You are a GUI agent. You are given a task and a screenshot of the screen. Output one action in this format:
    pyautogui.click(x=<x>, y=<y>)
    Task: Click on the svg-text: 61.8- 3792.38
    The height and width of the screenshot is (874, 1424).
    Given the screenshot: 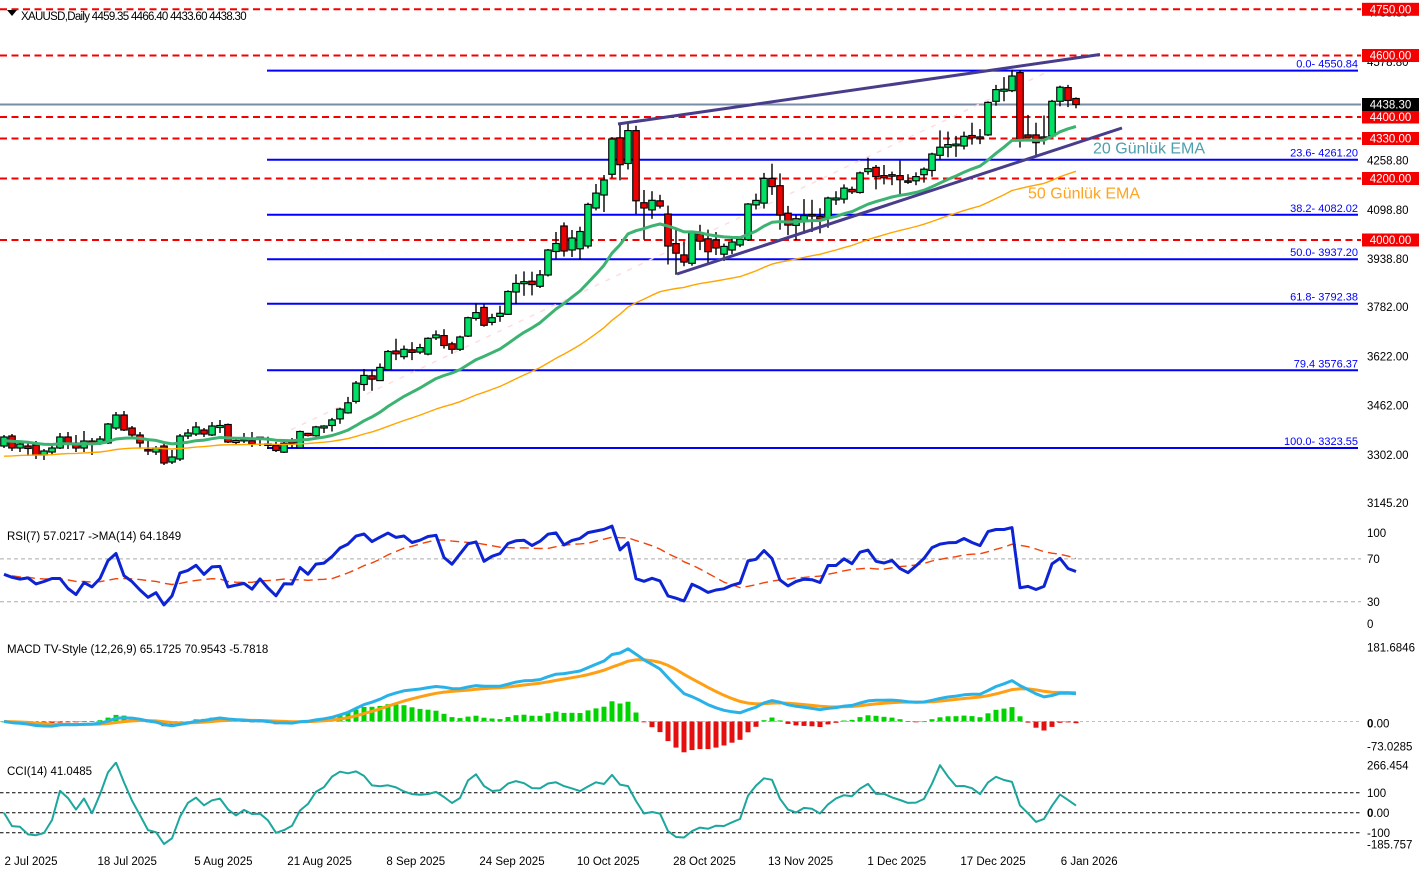 What is the action you would take?
    pyautogui.click(x=1324, y=298)
    